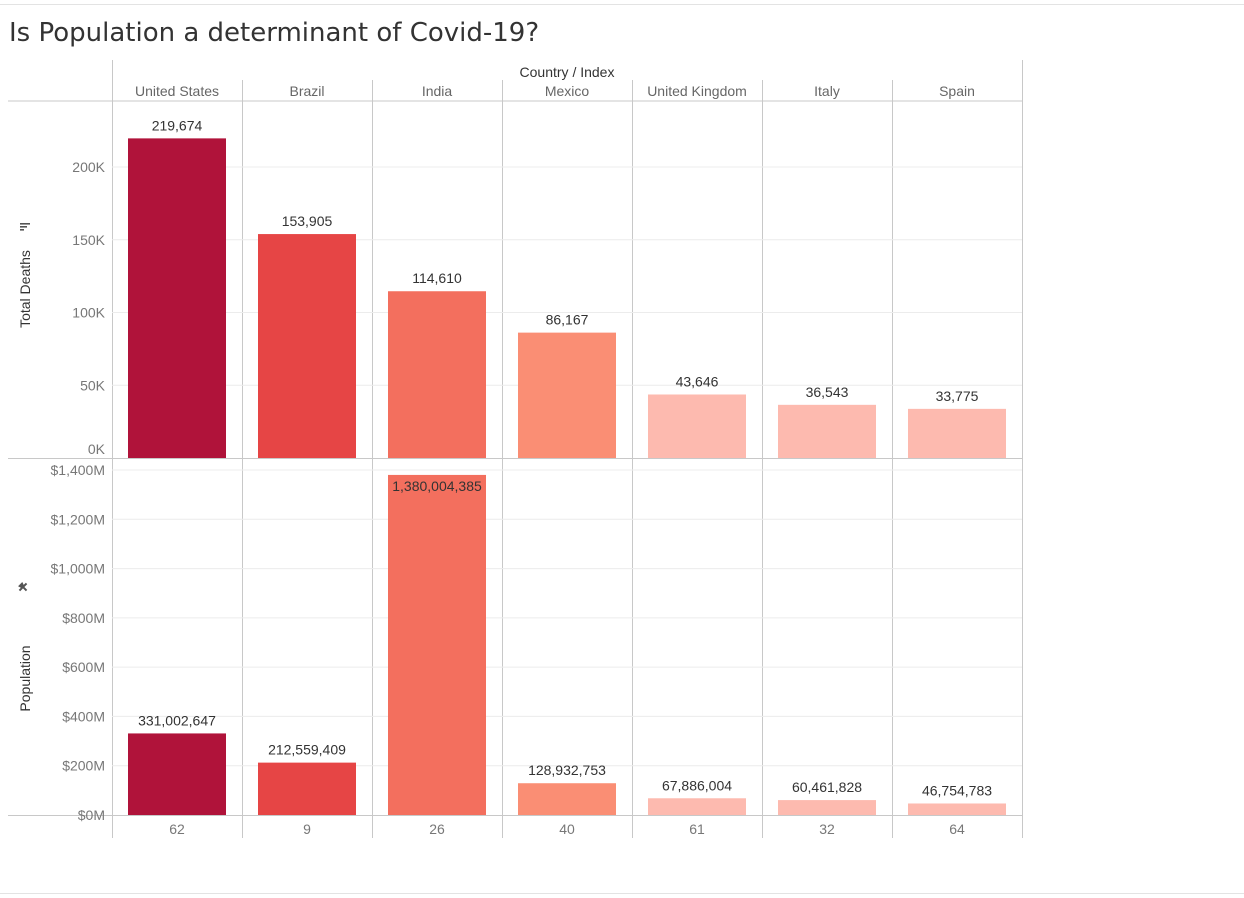 Image resolution: width=1244 pixels, height=898 pixels. What do you see at coordinates (177, 829) in the screenshot?
I see `index-label: 62` at bounding box center [177, 829].